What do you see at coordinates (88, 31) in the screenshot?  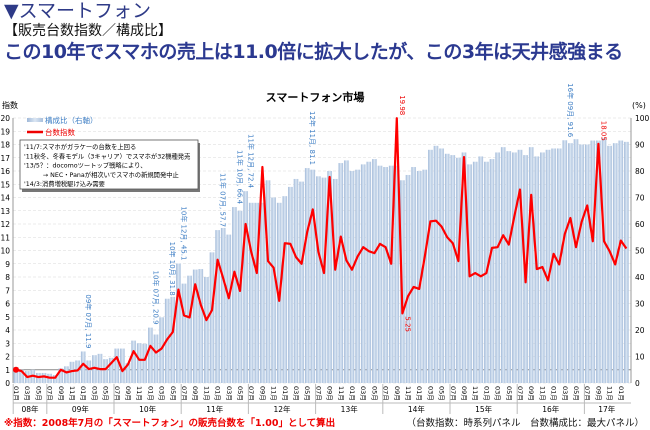 I see `subtitle: 【販売台数指数／構成比】` at bounding box center [88, 31].